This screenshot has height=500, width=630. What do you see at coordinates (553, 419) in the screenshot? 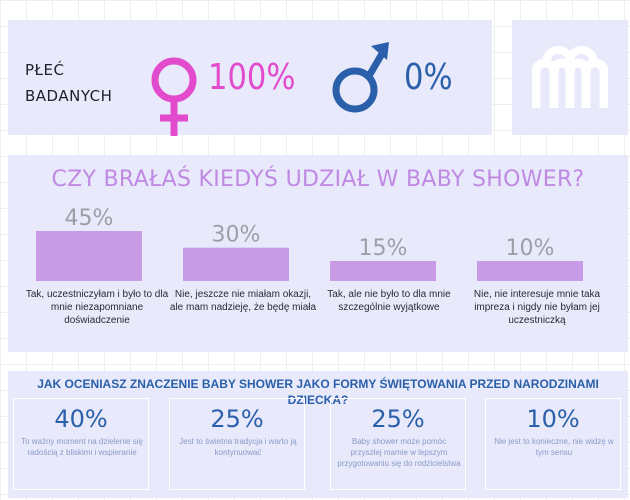
I see `rating-percent: 10%` at bounding box center [553, 419].